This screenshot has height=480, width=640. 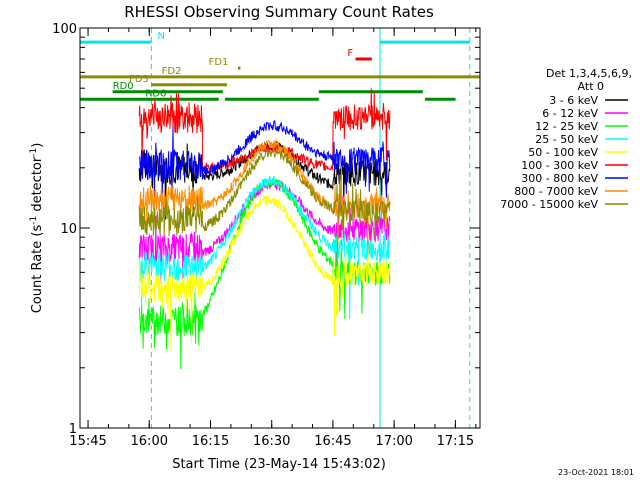 What do you see at coordinates (559, 165) in the screenshot?
I see `legend-label-5: 100 - 300 keV` at bounding box center [559, 165].